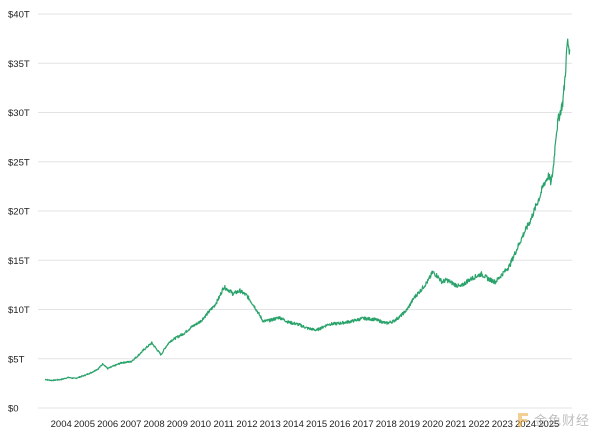 The height and width of the screenshot is (437, 600). What do you see at coordinates (84, 424) in the screenshot?
I see `x-tick-label: 2005` at bounding box center [84, 424].